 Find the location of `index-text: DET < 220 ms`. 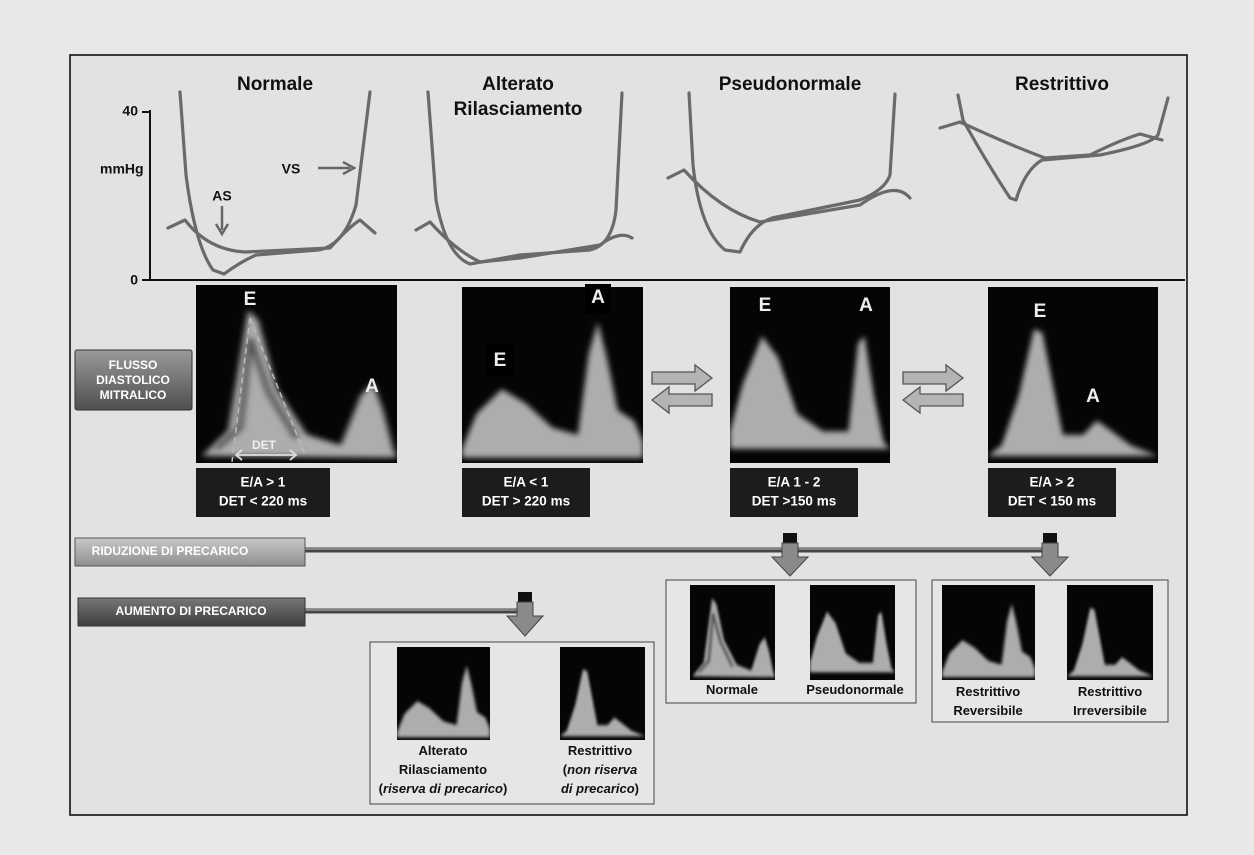

index-text: DET < 220 ms is located at coordinates (263, 501).